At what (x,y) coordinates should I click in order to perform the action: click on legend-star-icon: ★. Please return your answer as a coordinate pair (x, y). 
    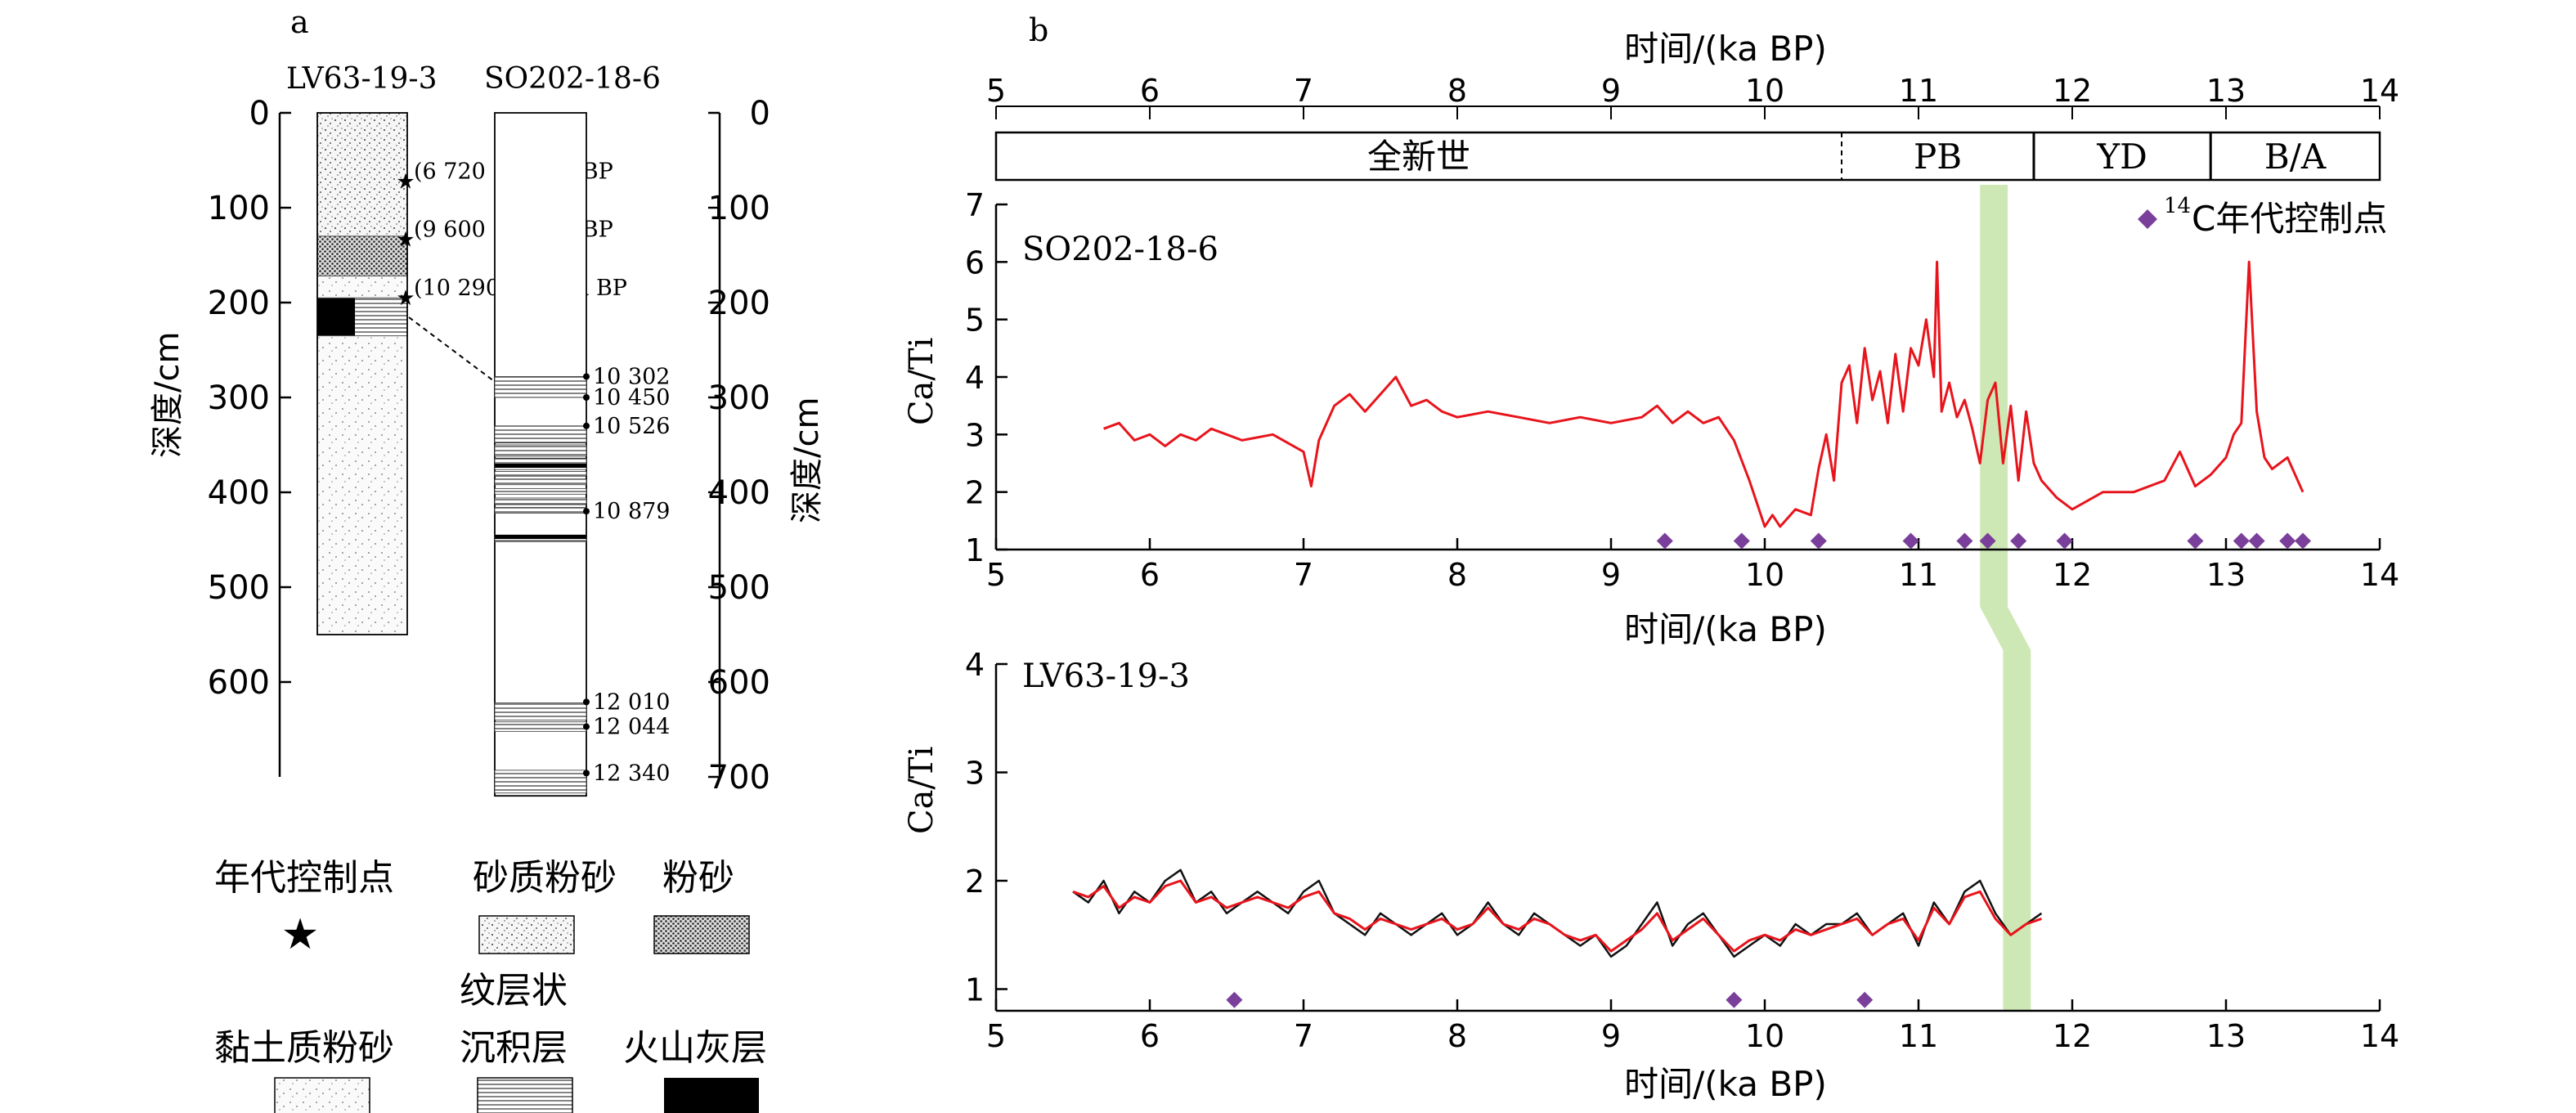
    Looking at the image, I should click on (300, 935).